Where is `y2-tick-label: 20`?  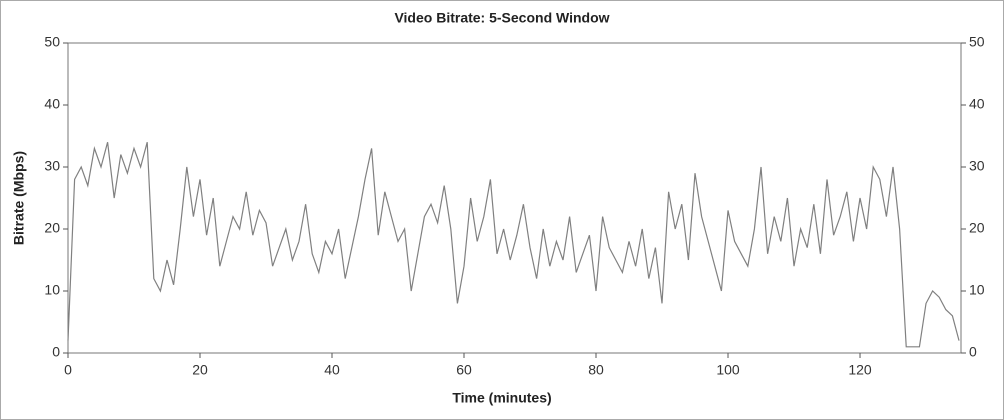
y2-tick-label: 20 is located at coordinates (977, 228).